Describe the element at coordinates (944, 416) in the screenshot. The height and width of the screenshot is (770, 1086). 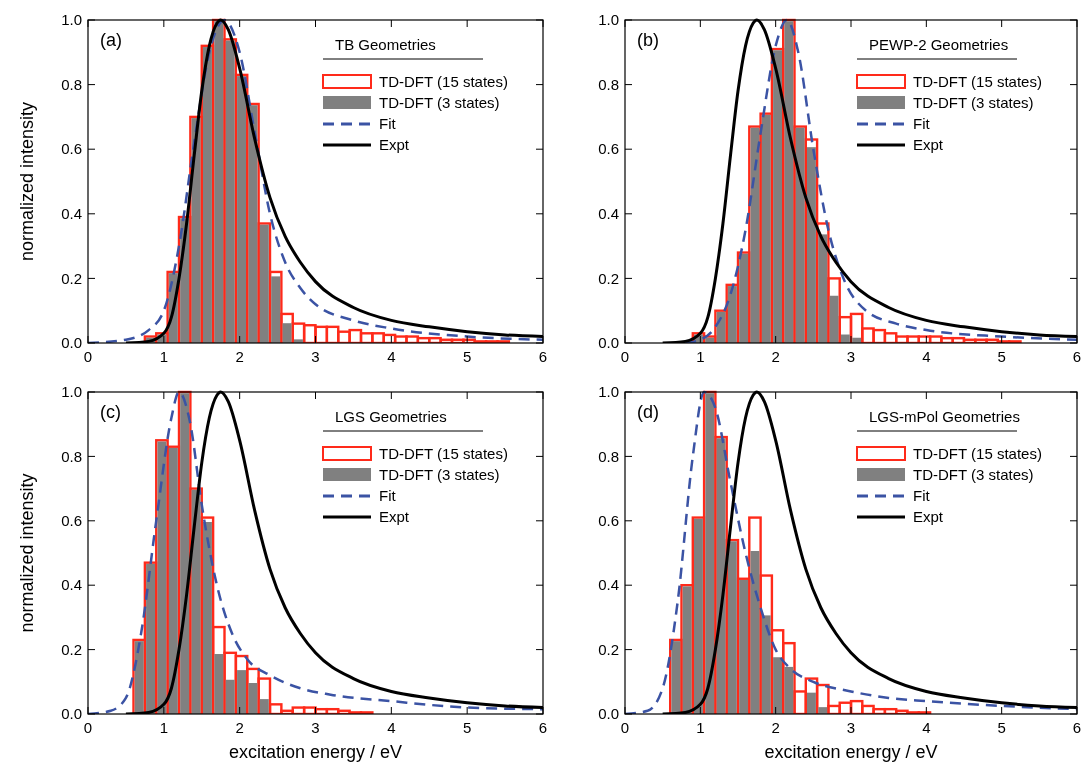
I see `legend-title: LGS-mPol Geometries` at that location.